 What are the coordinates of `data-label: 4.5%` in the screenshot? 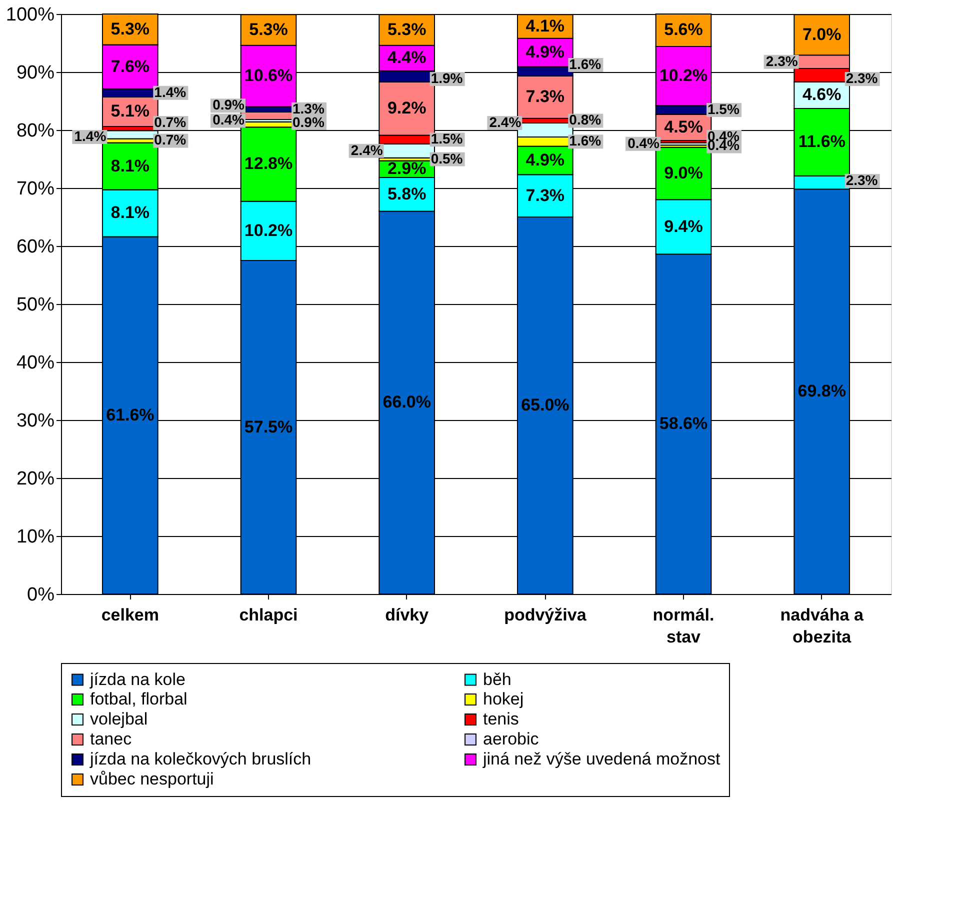 It's located at (683, 126).